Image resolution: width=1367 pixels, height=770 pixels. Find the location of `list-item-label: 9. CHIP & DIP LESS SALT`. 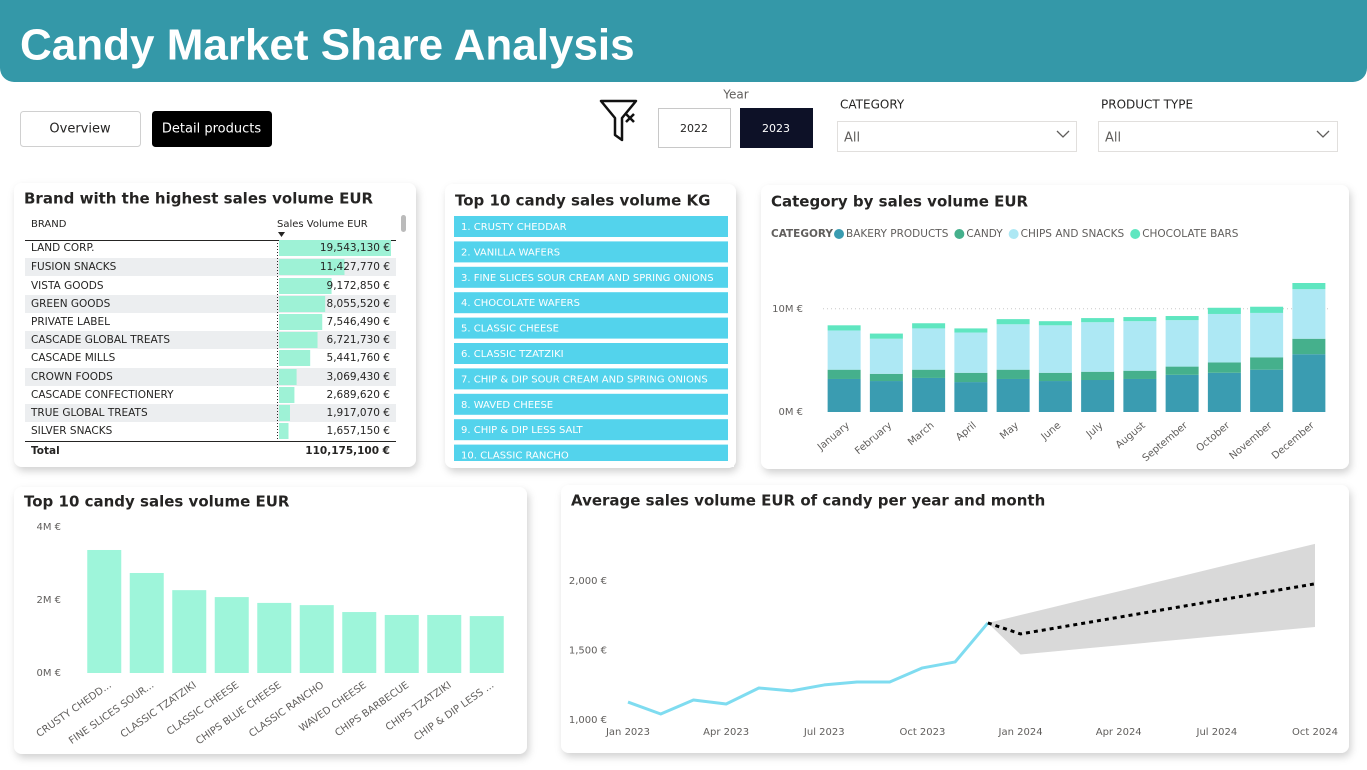

list-item-label: 9. CHIP & DIP LESS SALT is located at coordinates (522, 430).